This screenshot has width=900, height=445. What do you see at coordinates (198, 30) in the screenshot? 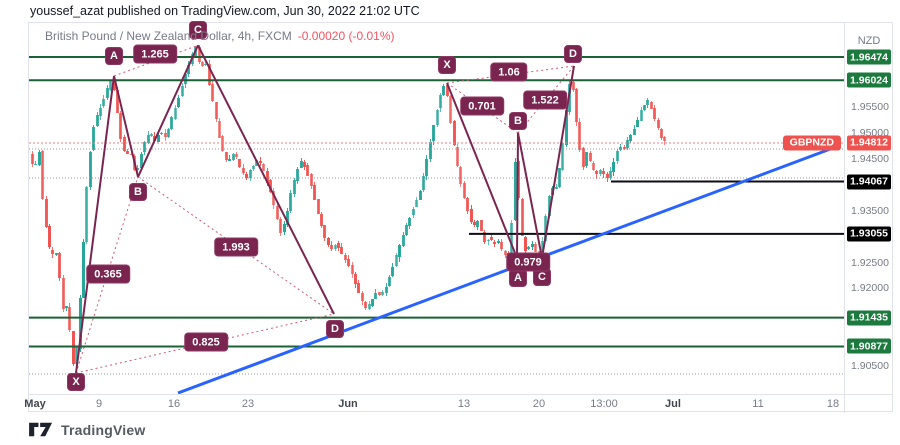
I see `pattern-point-label-C: C` at bounding box center [198, 30].